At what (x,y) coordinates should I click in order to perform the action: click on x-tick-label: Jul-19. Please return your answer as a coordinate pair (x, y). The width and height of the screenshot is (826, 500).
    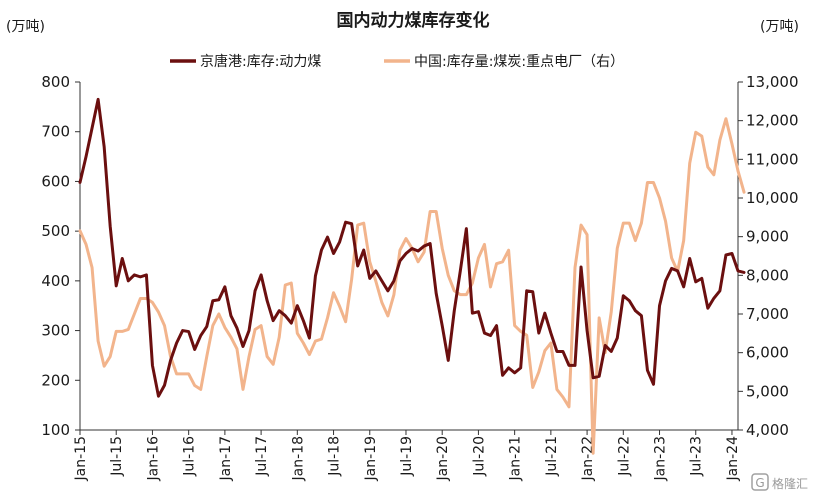
    Looking at the image, I should click on (407, 456).